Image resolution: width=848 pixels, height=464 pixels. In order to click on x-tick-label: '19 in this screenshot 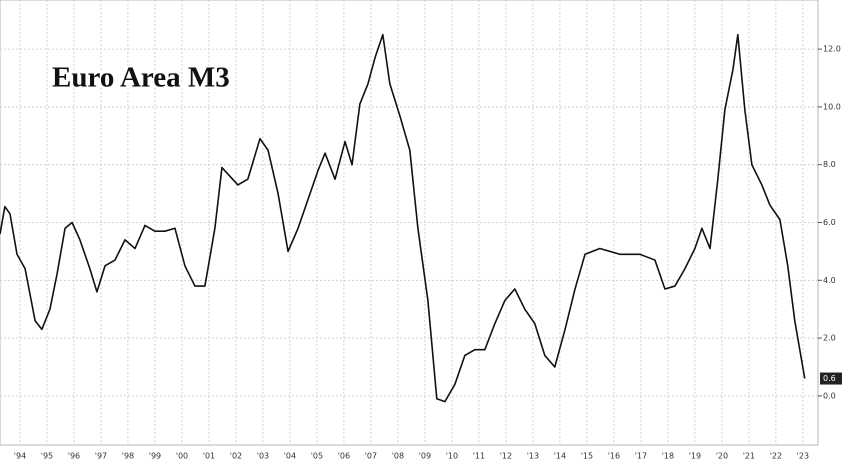, I will do `click(695, 456)`.